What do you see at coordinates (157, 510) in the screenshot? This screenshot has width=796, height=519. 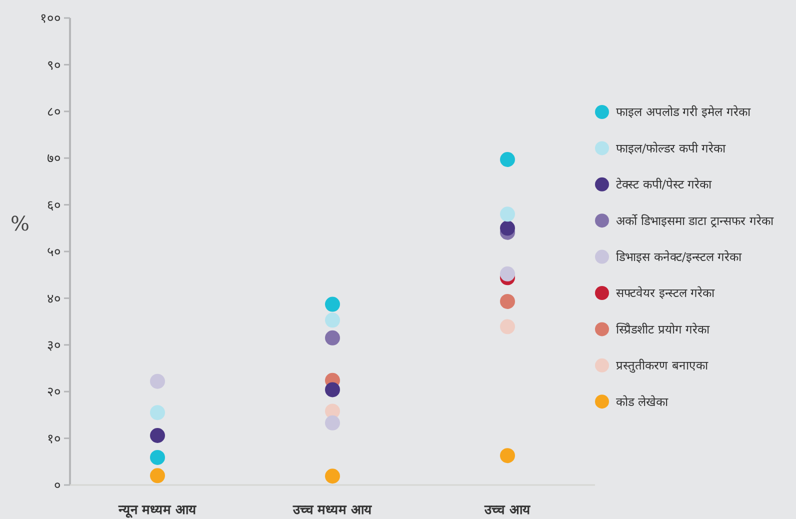 I see `x-tick-label: न्यून मध्यम आय` at bounding box center [157, 510].